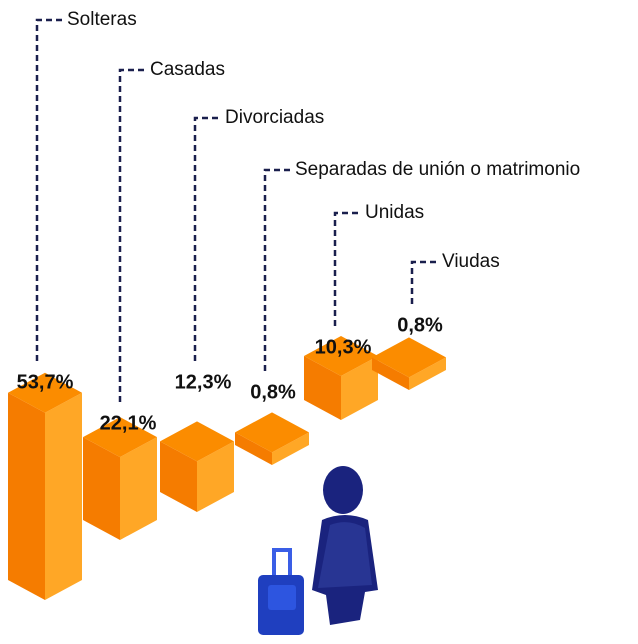  What do you see at coordinates (343, 490) in the screenshot?
I see `person-head` at bounding box center [343, 490].